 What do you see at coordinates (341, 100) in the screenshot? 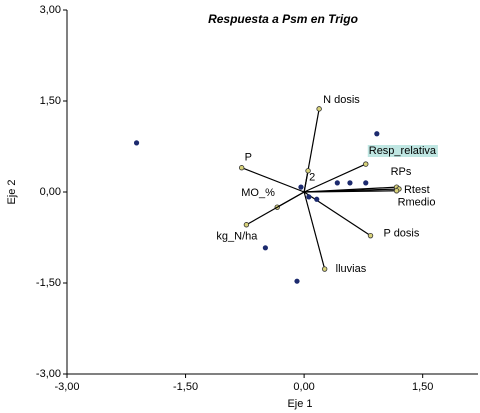
I see `vector-label: N dosis` at bounding box center [341, 100].